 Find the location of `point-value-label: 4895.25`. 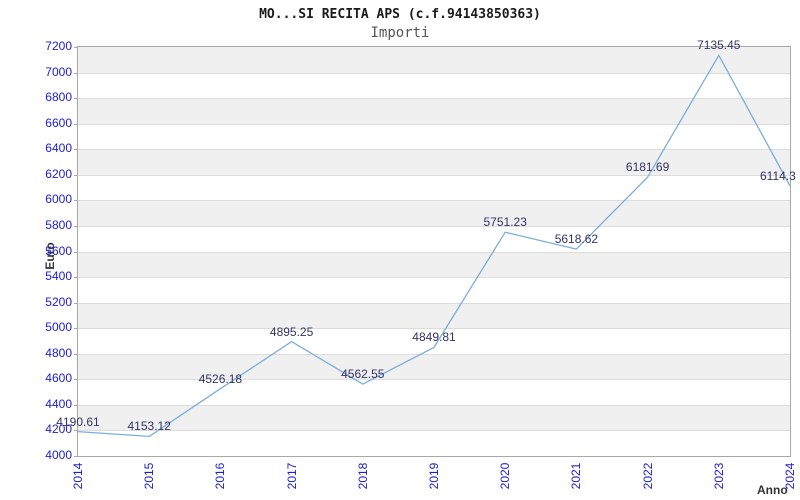

point-value-label: 4895.25 is located at coordinates (291, 331).